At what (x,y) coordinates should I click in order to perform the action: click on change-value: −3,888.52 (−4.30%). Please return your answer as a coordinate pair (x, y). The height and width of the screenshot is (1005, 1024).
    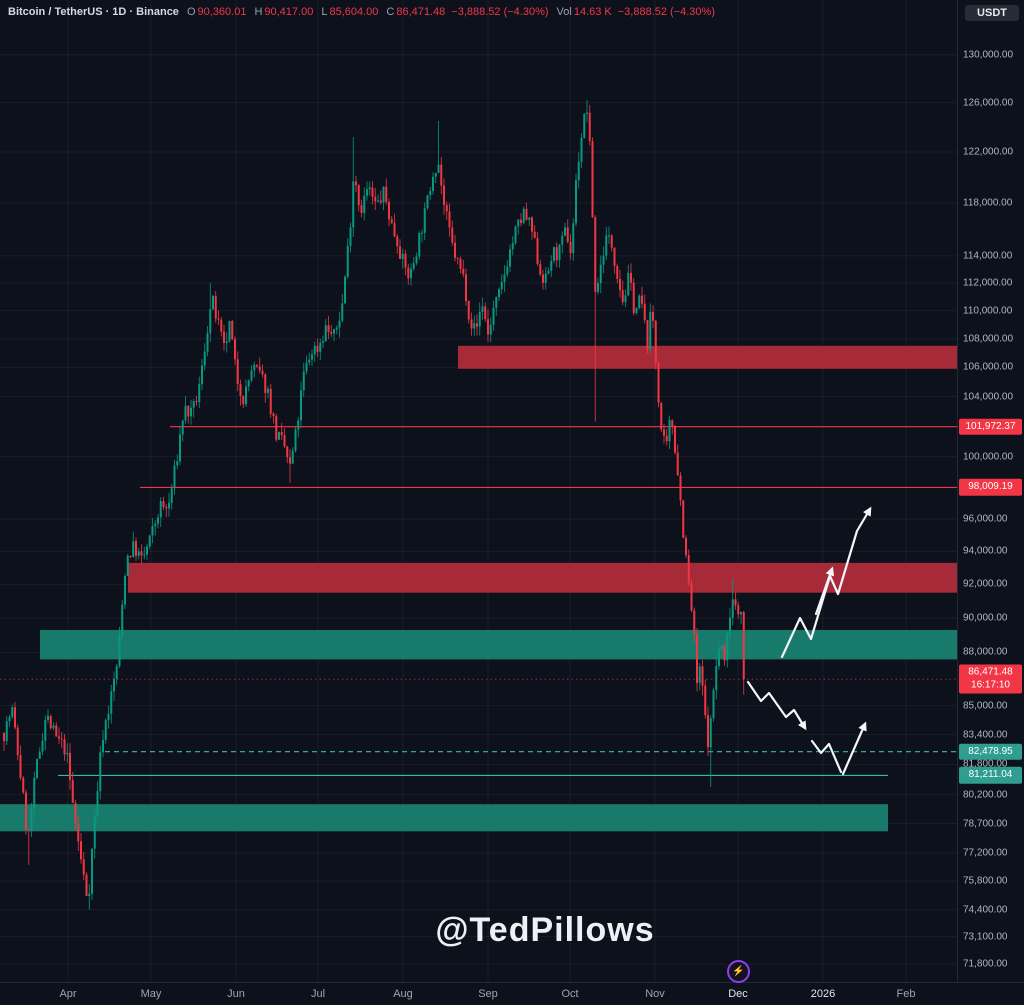
    Looking at the image, I should click on (500, 12).